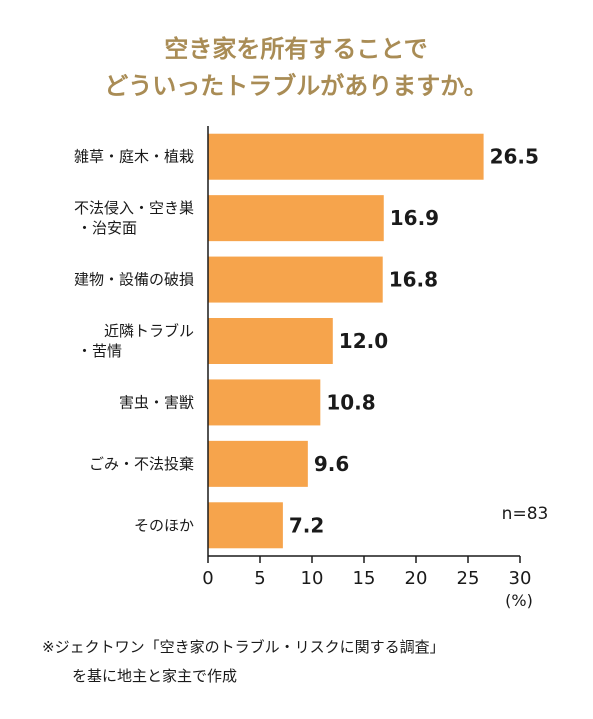  I want to click on category-label-1-0: 不法侵入・空き巣, so click(134, 208).